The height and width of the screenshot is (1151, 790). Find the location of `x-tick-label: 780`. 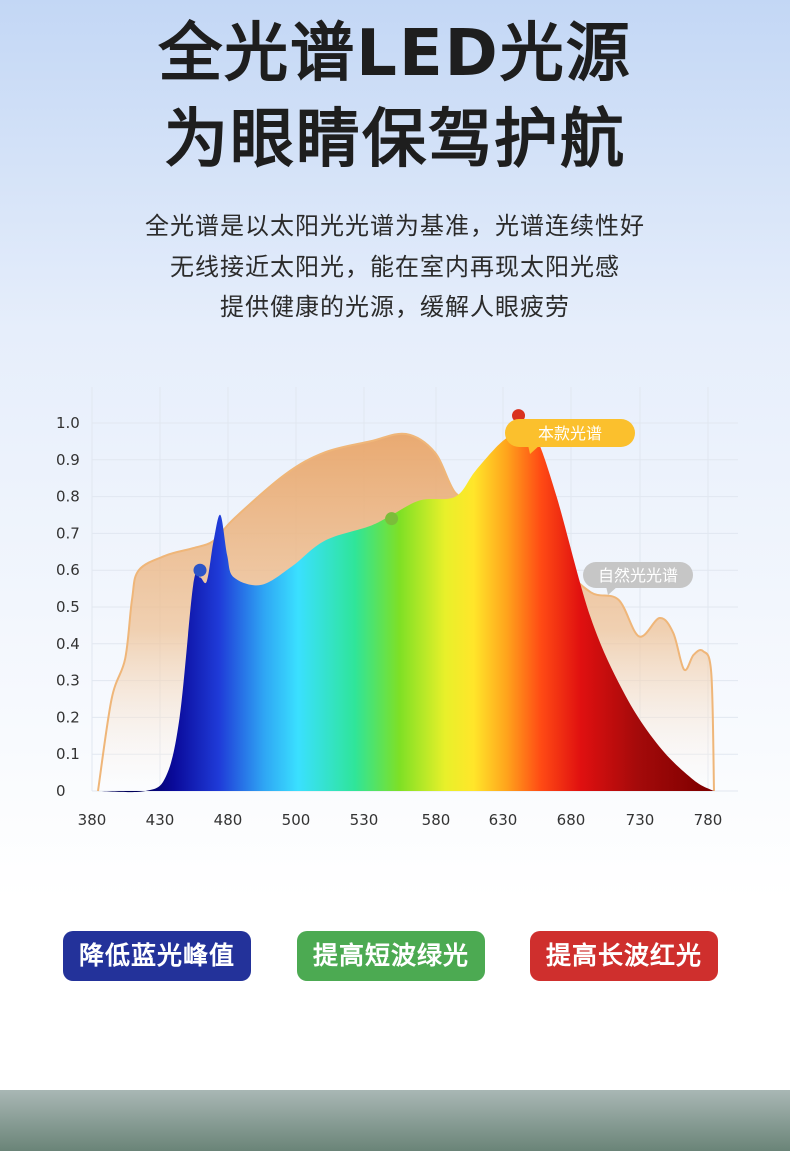

x-tick-label: 780 is located at coordinates (708, 820).